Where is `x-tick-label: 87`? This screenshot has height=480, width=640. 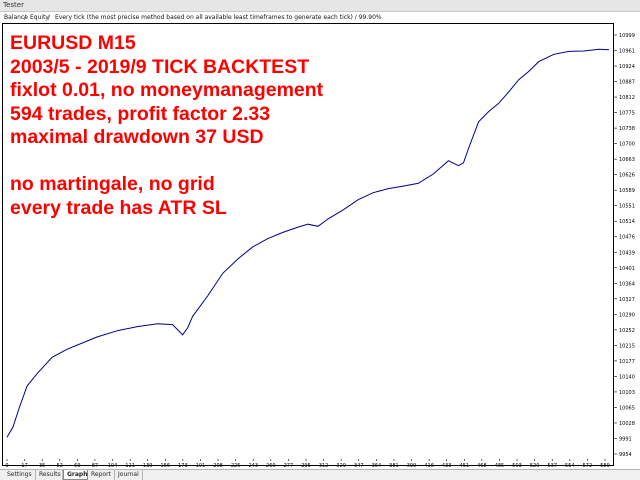 x-tick-label: 87 is located at coordinates (95, 466).